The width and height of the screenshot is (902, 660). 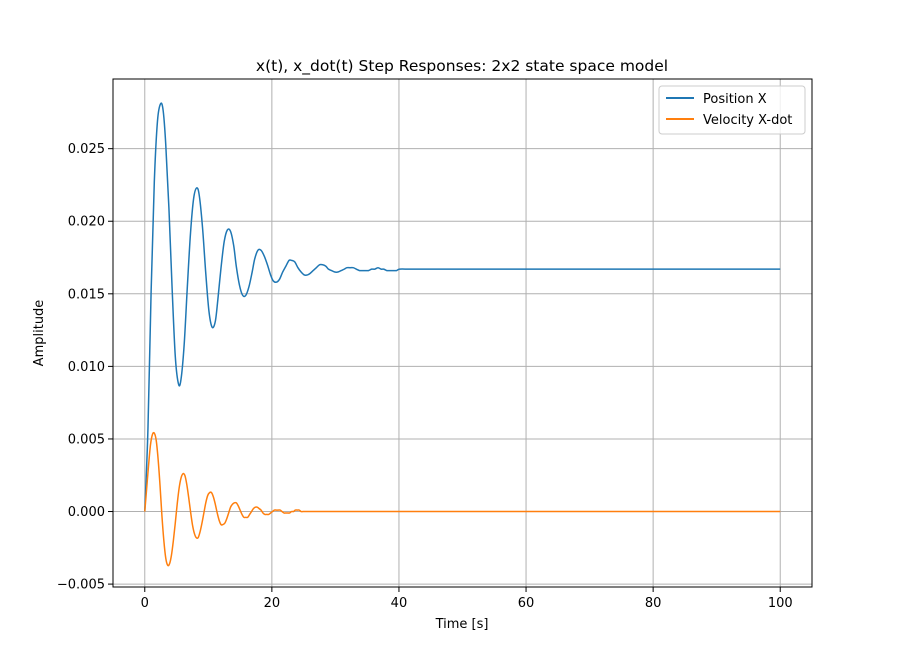 What do you see at coordinates (86, 149) in the screenshot?
I see `y-tick-label: 0.025` at bounding box center [86, 149].